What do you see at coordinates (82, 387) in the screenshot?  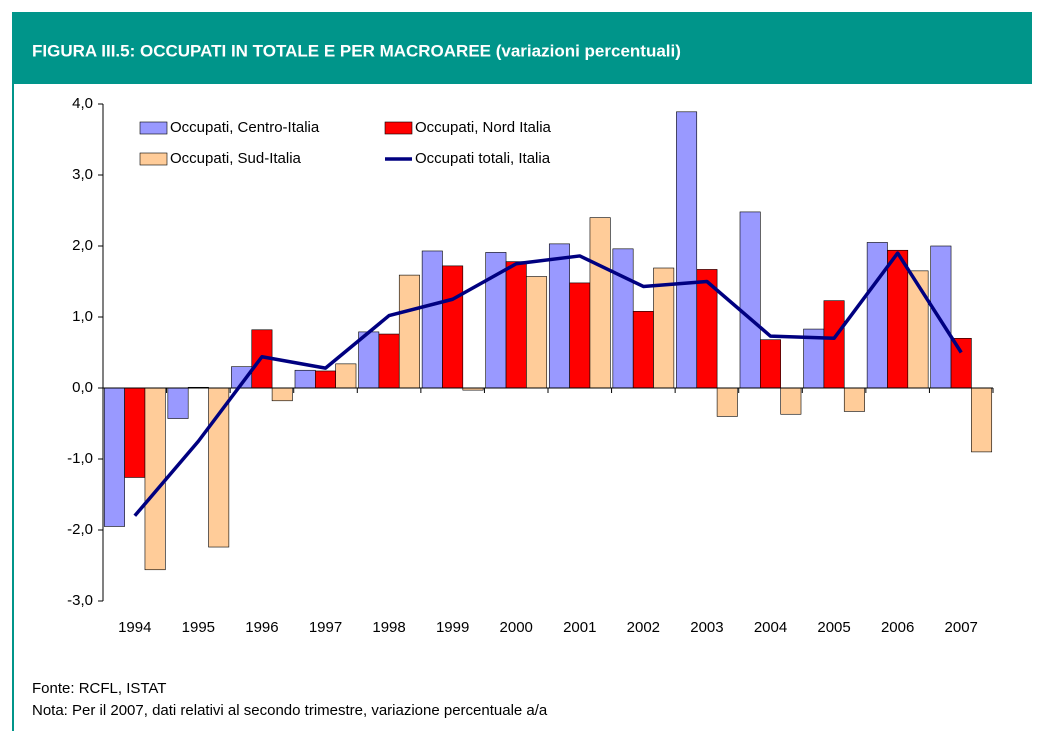 I see `y-tick-label: 0,0` at bounding box center [82, 387].